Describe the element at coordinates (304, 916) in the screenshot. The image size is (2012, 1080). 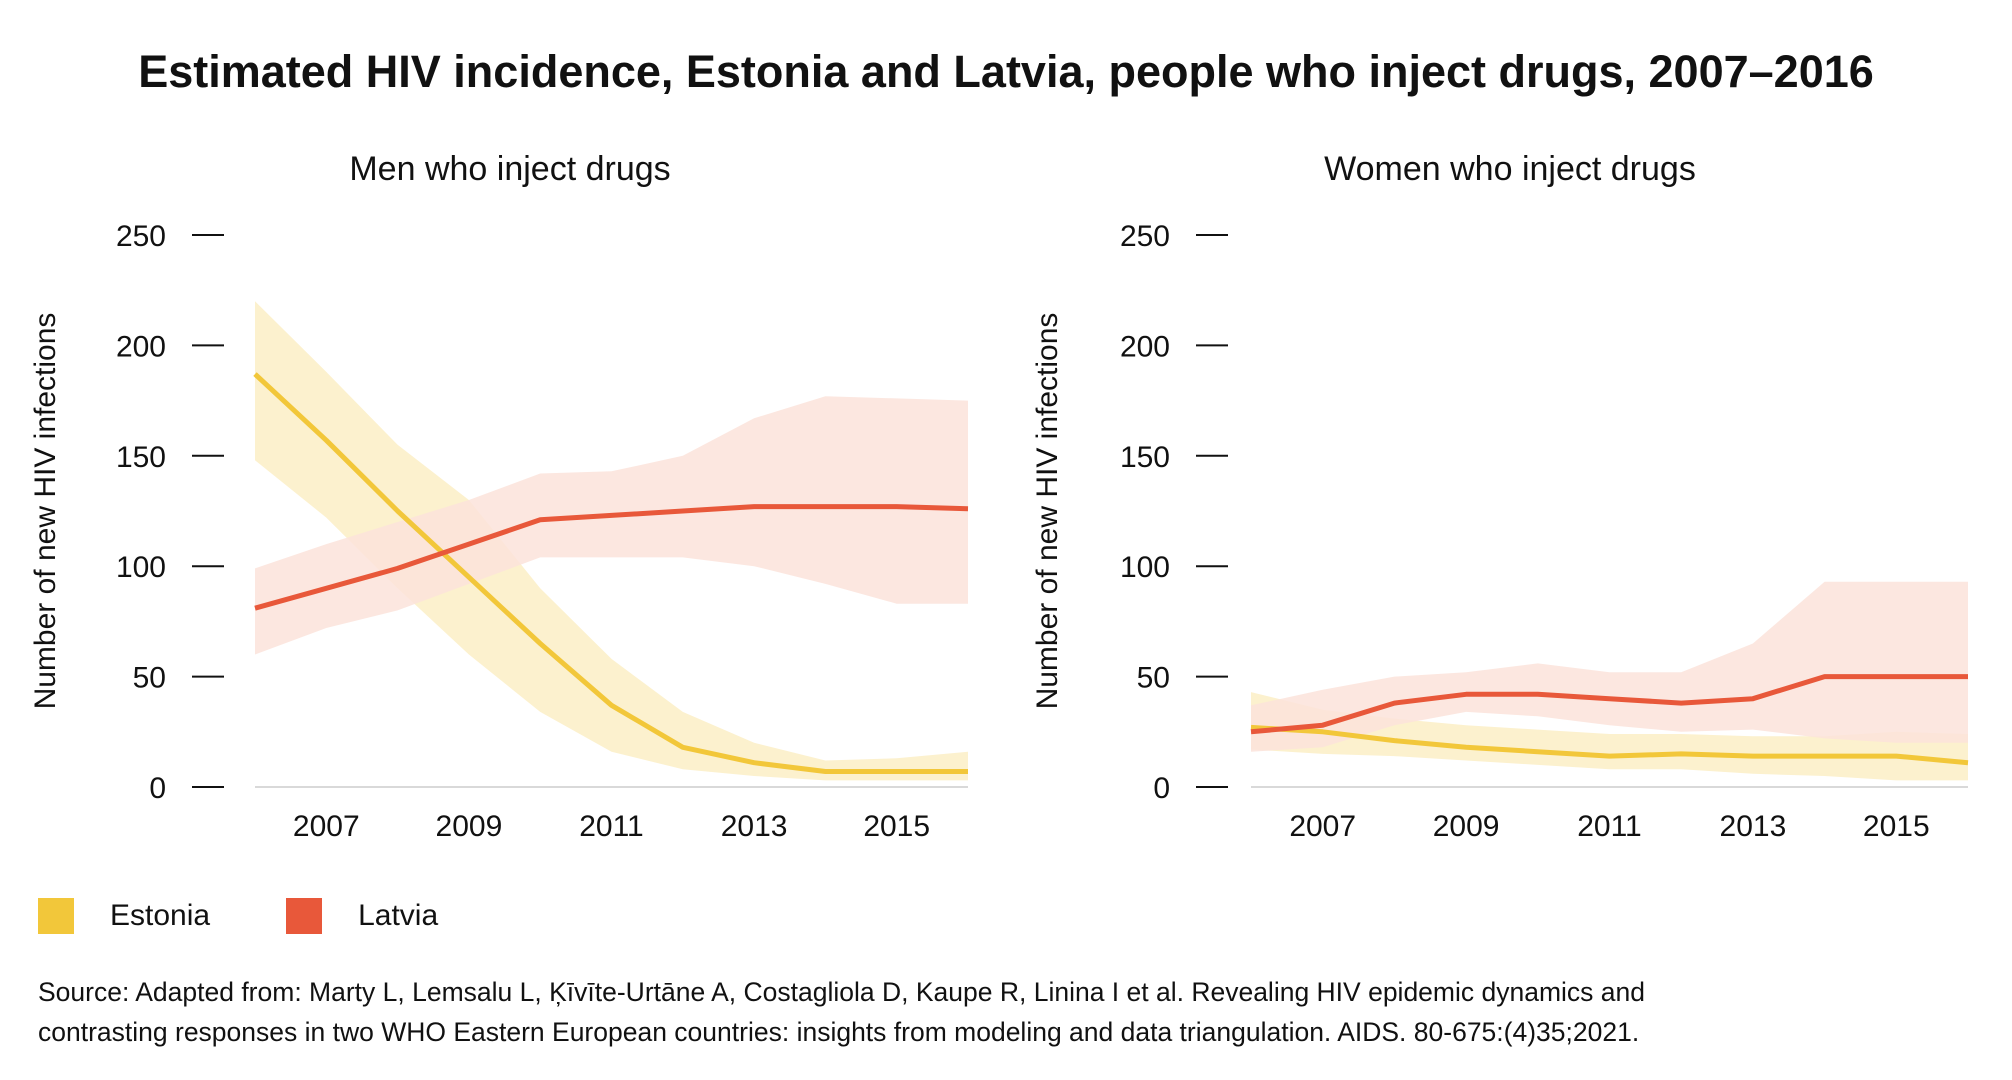
I see `legend-swatch-latvia` at that location.